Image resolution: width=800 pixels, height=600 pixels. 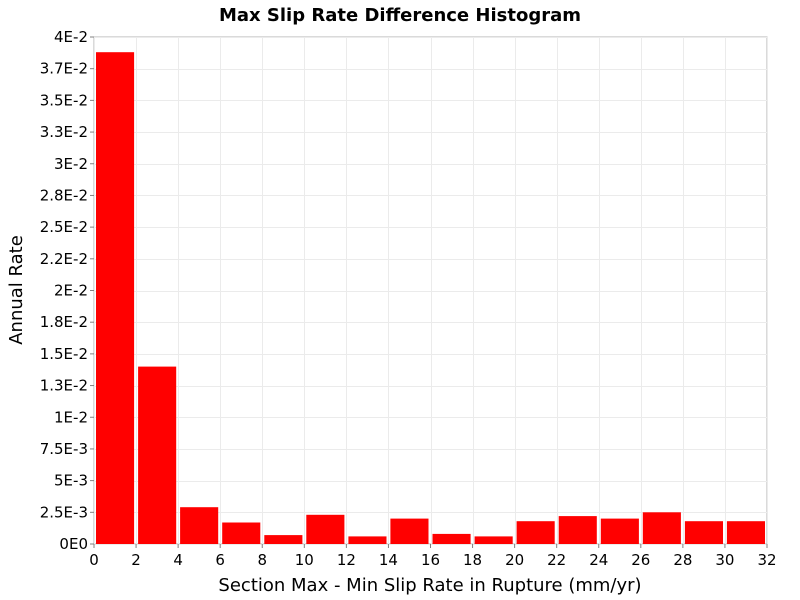 What do you see at coordinates (64, 100) in the screenshot?
I see `y-tick-label: 3.5E-2` at bounding box center [64, 100].